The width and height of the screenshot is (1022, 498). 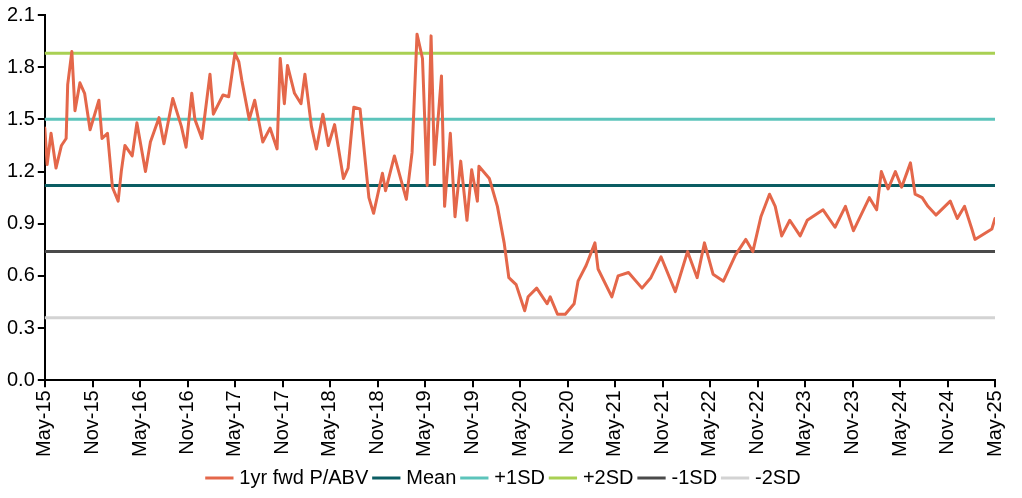 What do you see at coordinates (20, 117) in the screenshot?
I see `y-tick-label: 1.5` at bounding box center [20, 117].